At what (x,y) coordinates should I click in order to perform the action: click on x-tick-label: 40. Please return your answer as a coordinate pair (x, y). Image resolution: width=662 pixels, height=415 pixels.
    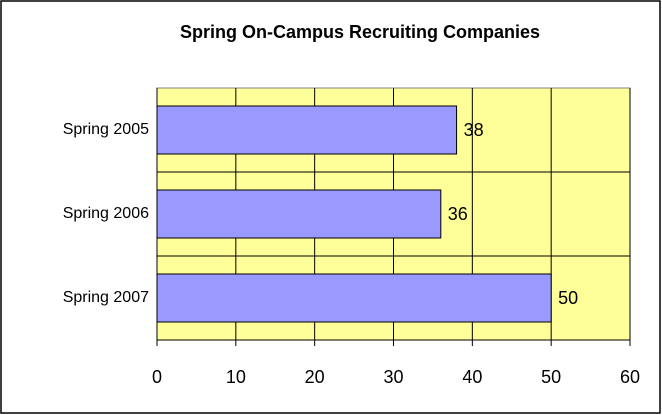
    Looking at the image, I should click on (472, 377).